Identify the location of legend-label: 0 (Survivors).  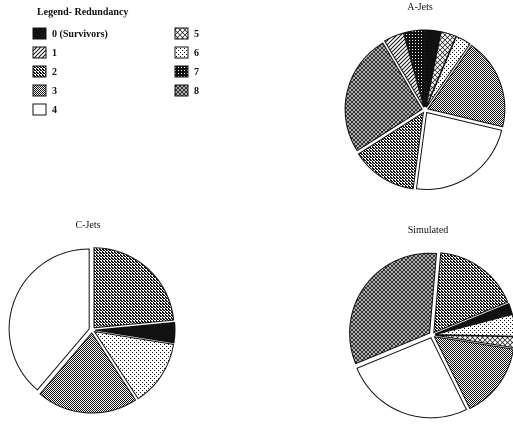
(80, 34).